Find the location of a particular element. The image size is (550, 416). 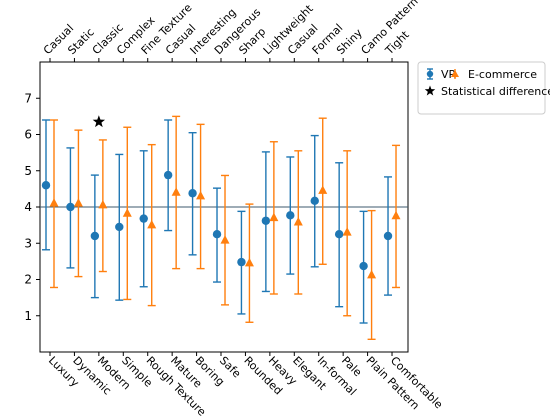

y-axis: 1 2 3 4 5 6 7 is located at coordinates (32, 207).